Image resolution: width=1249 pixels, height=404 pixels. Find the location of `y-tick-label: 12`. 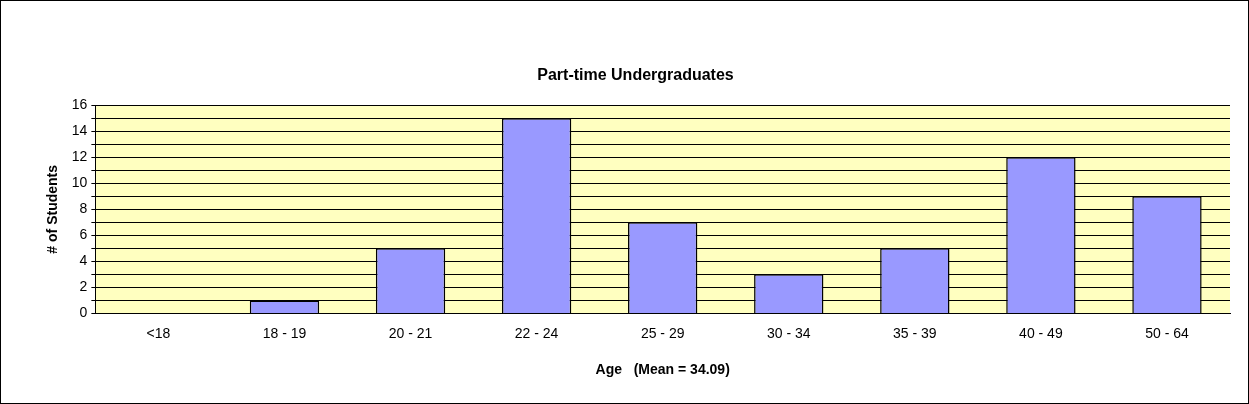

y-tick-label: 12 is located at coordinates (79, 156).